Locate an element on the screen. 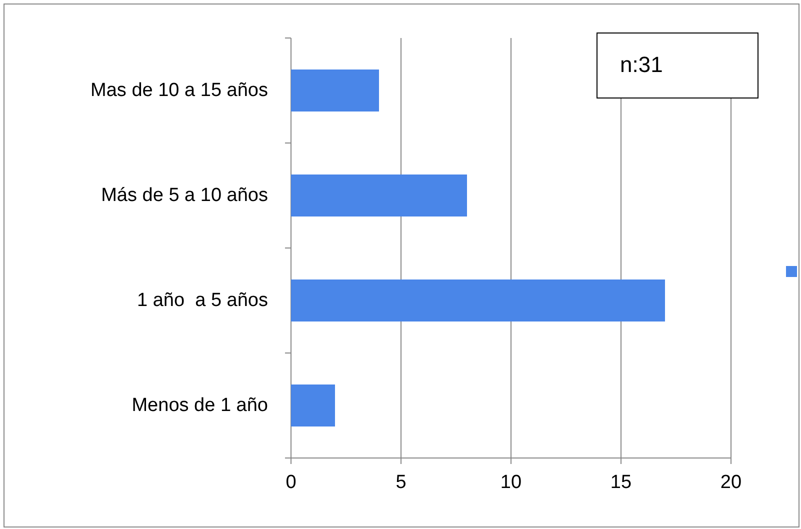 Image resolution: width=801 pixels, height=529 pixels. annotation: n:31 is located at coordinates (641, 64).